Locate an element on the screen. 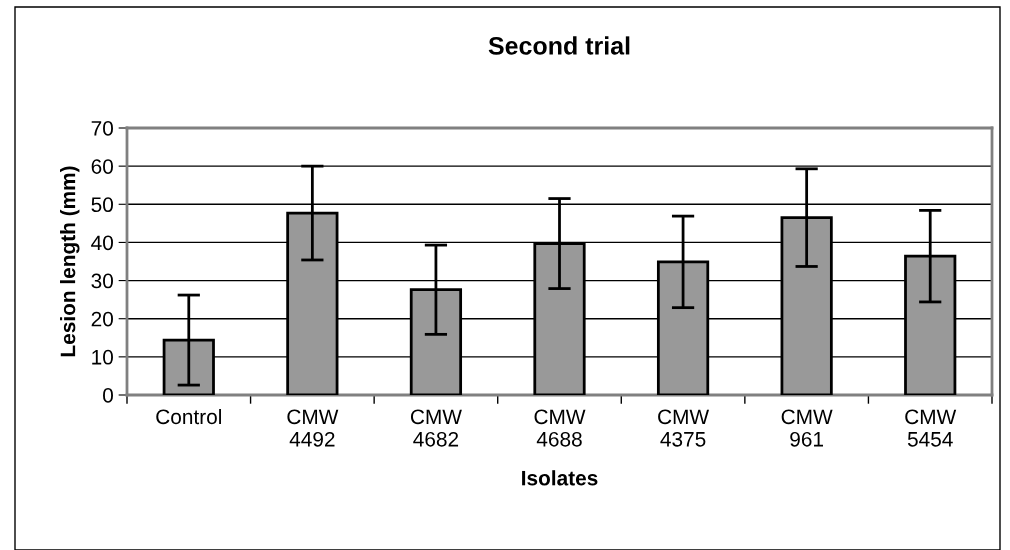 This screenshot has height=550, width=1010. y-tick-label: 10 is located at coordinates (102, 357).